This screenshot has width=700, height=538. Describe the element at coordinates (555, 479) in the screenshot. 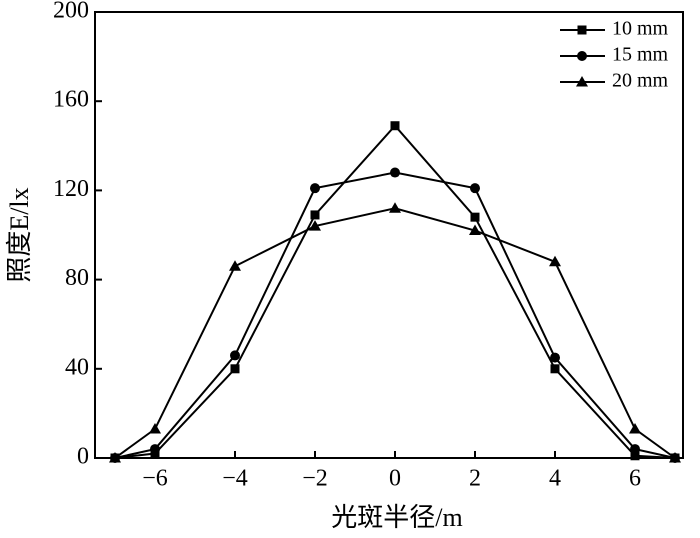

I see `x-tick-label: 4` at that location.